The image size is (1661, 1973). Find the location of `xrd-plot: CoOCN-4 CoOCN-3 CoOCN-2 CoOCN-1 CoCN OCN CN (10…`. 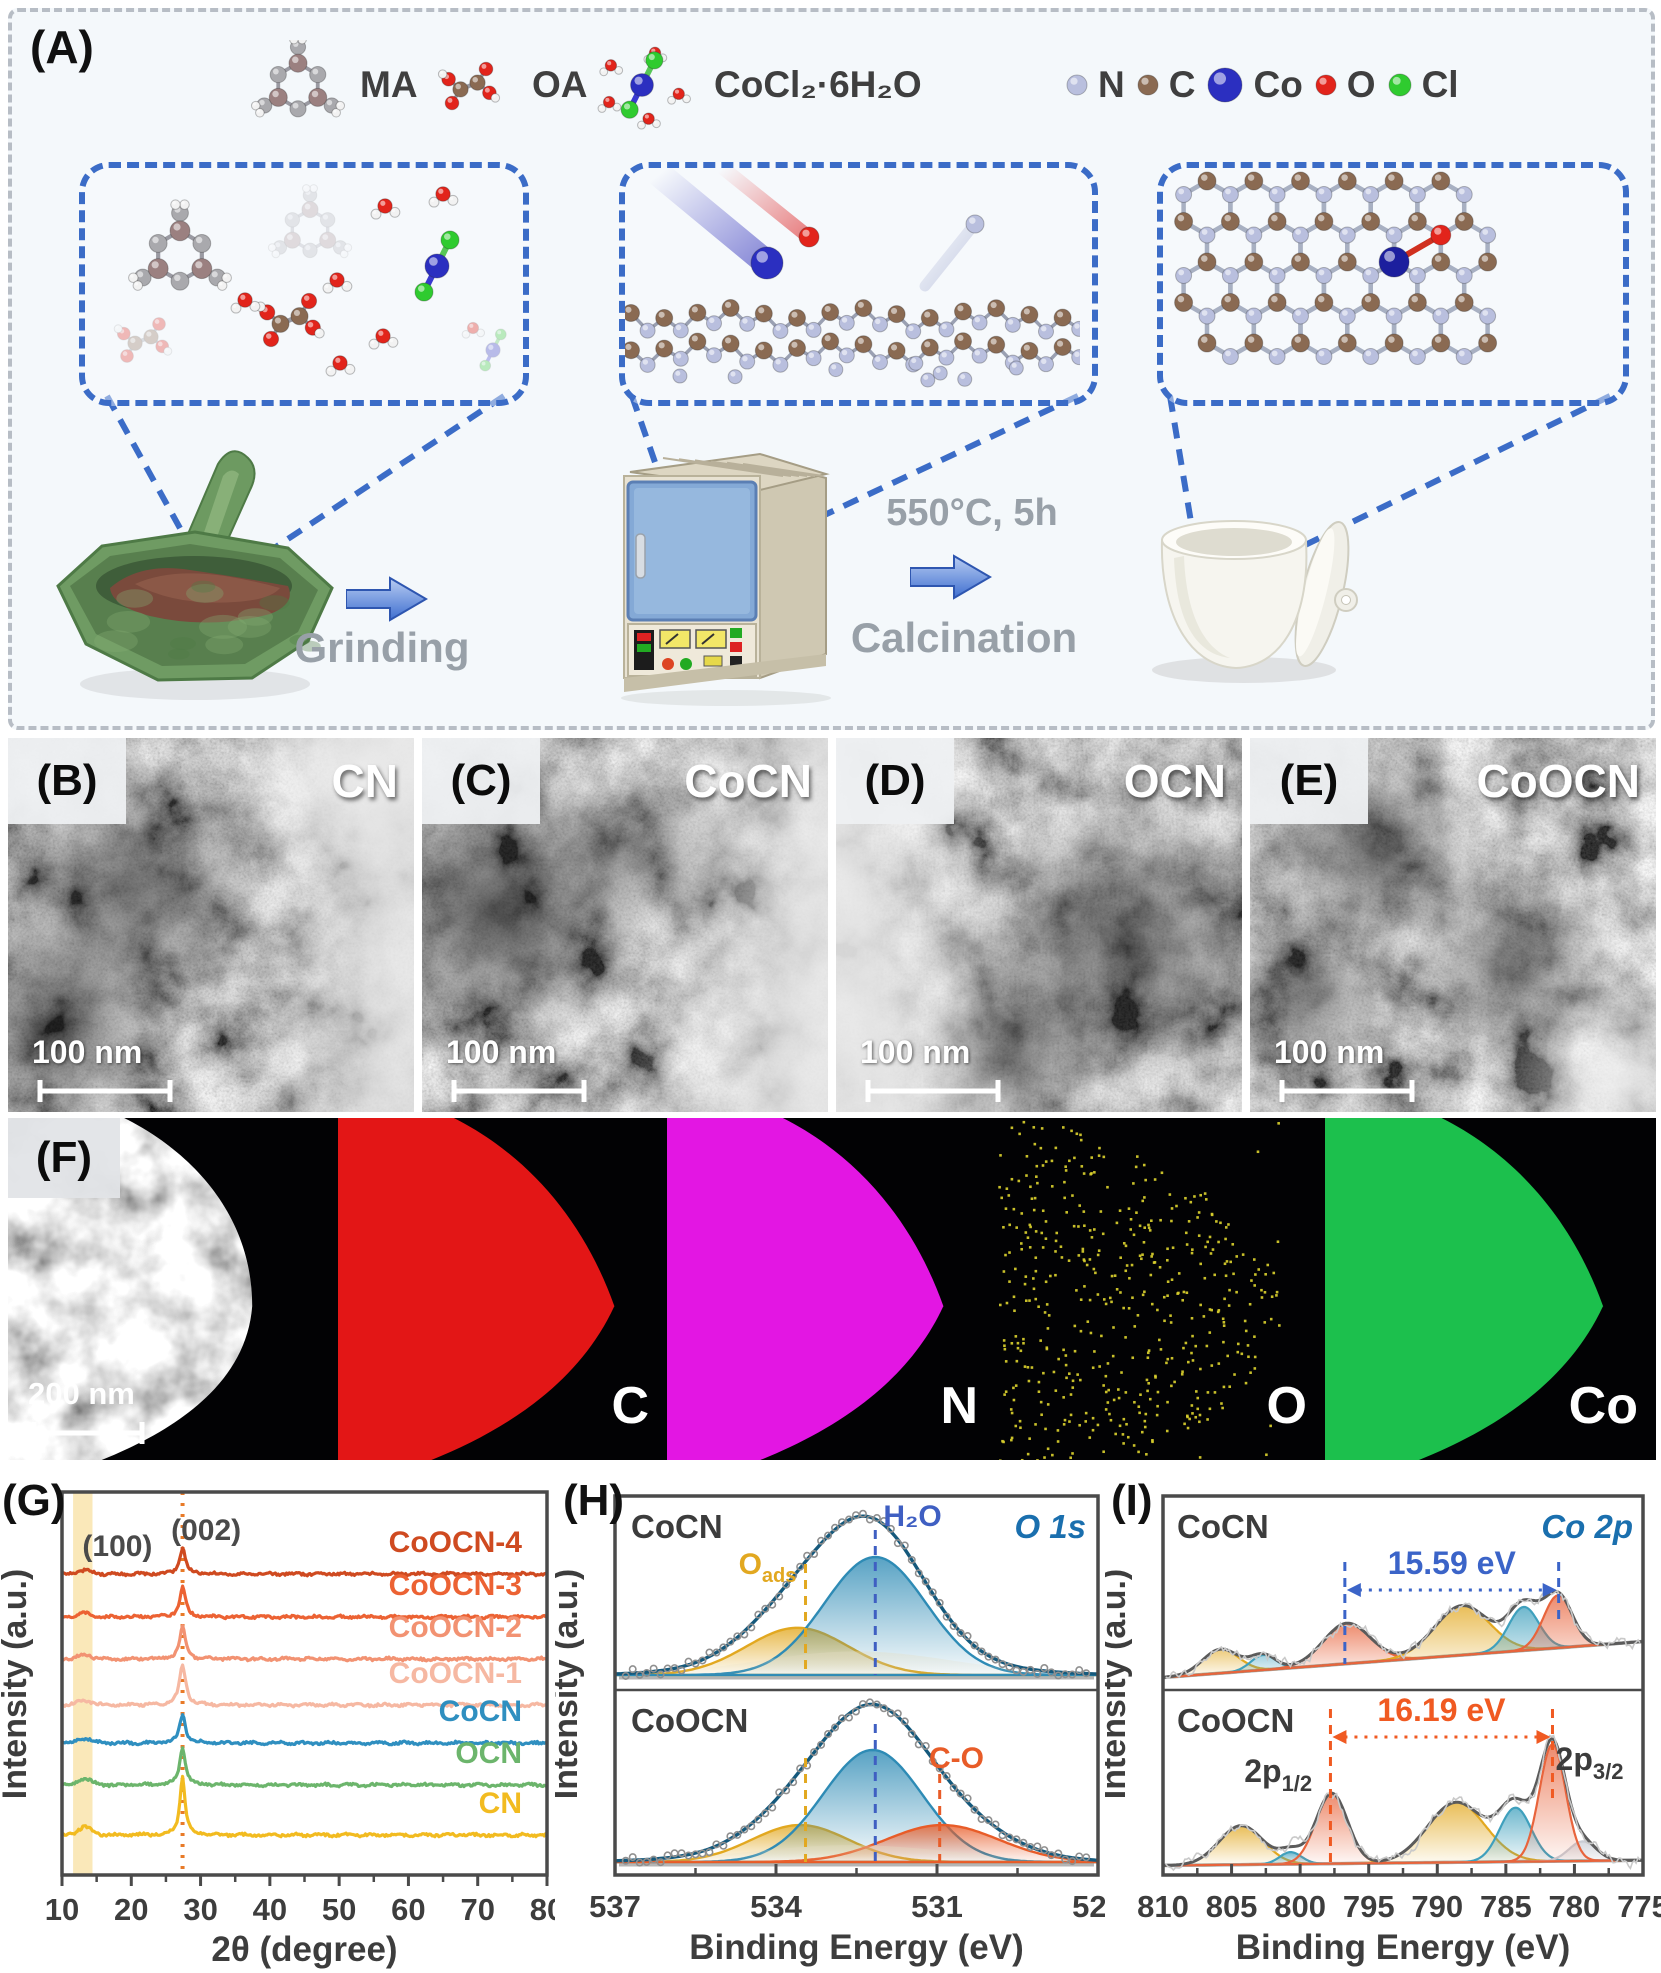

xrd-plot: CoOCN-4 CoOCN-3 CoOCN-2 CoOCN-1 CoCN OCN CN (10… is located at coordinates (282, 1729).